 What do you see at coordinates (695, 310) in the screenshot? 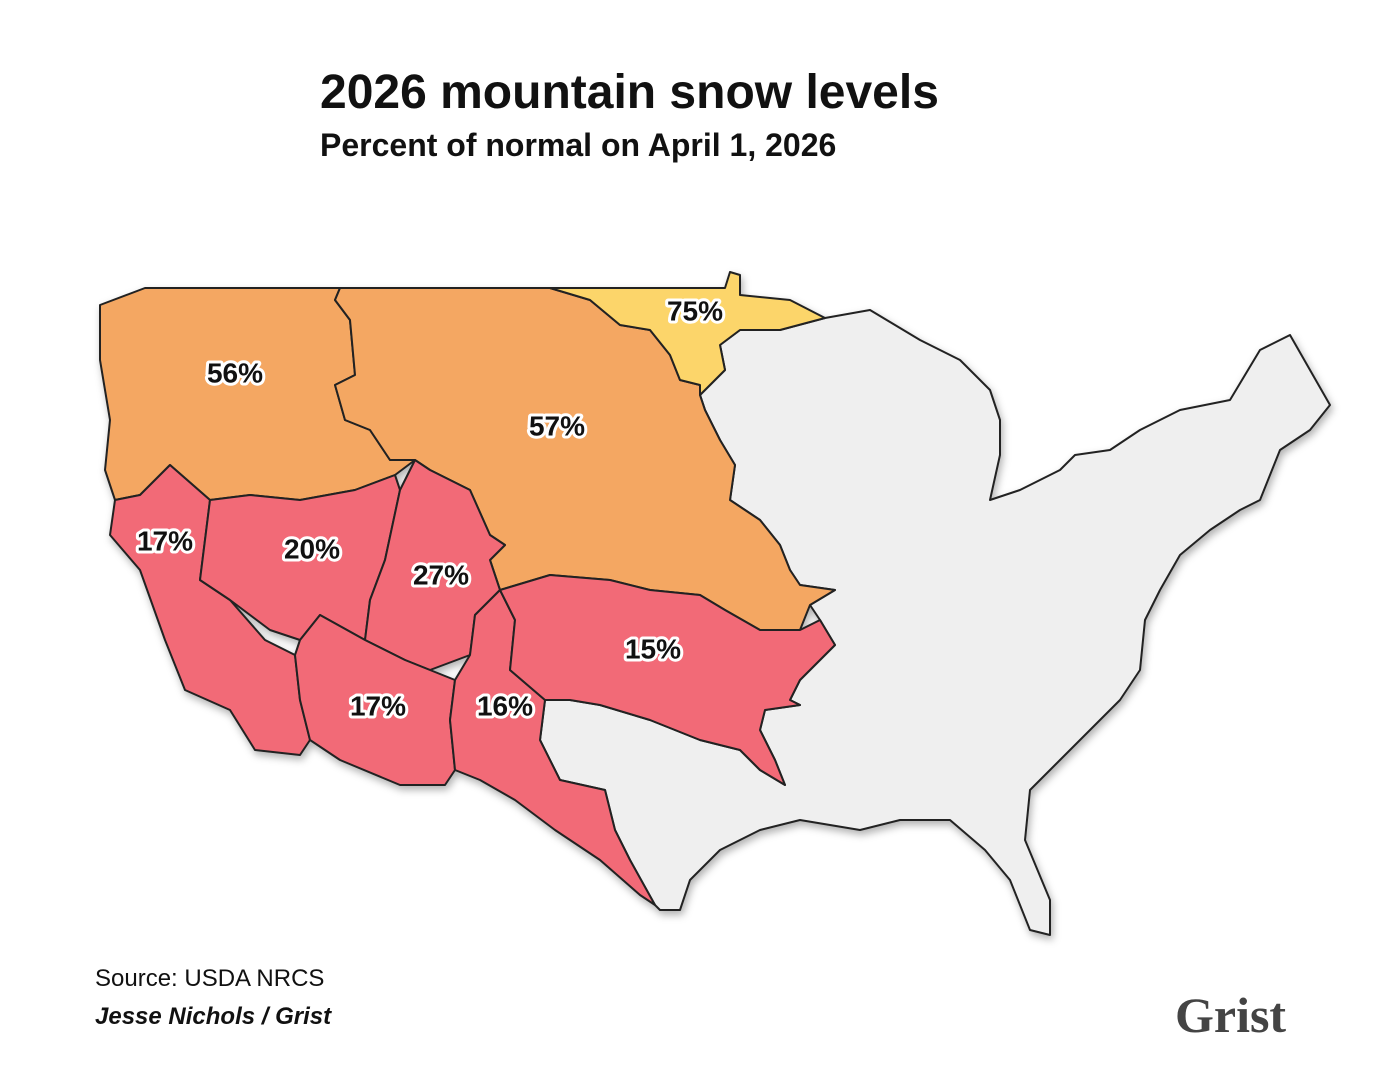
I see `region-label: 75%` at bounding box center [695, 310].